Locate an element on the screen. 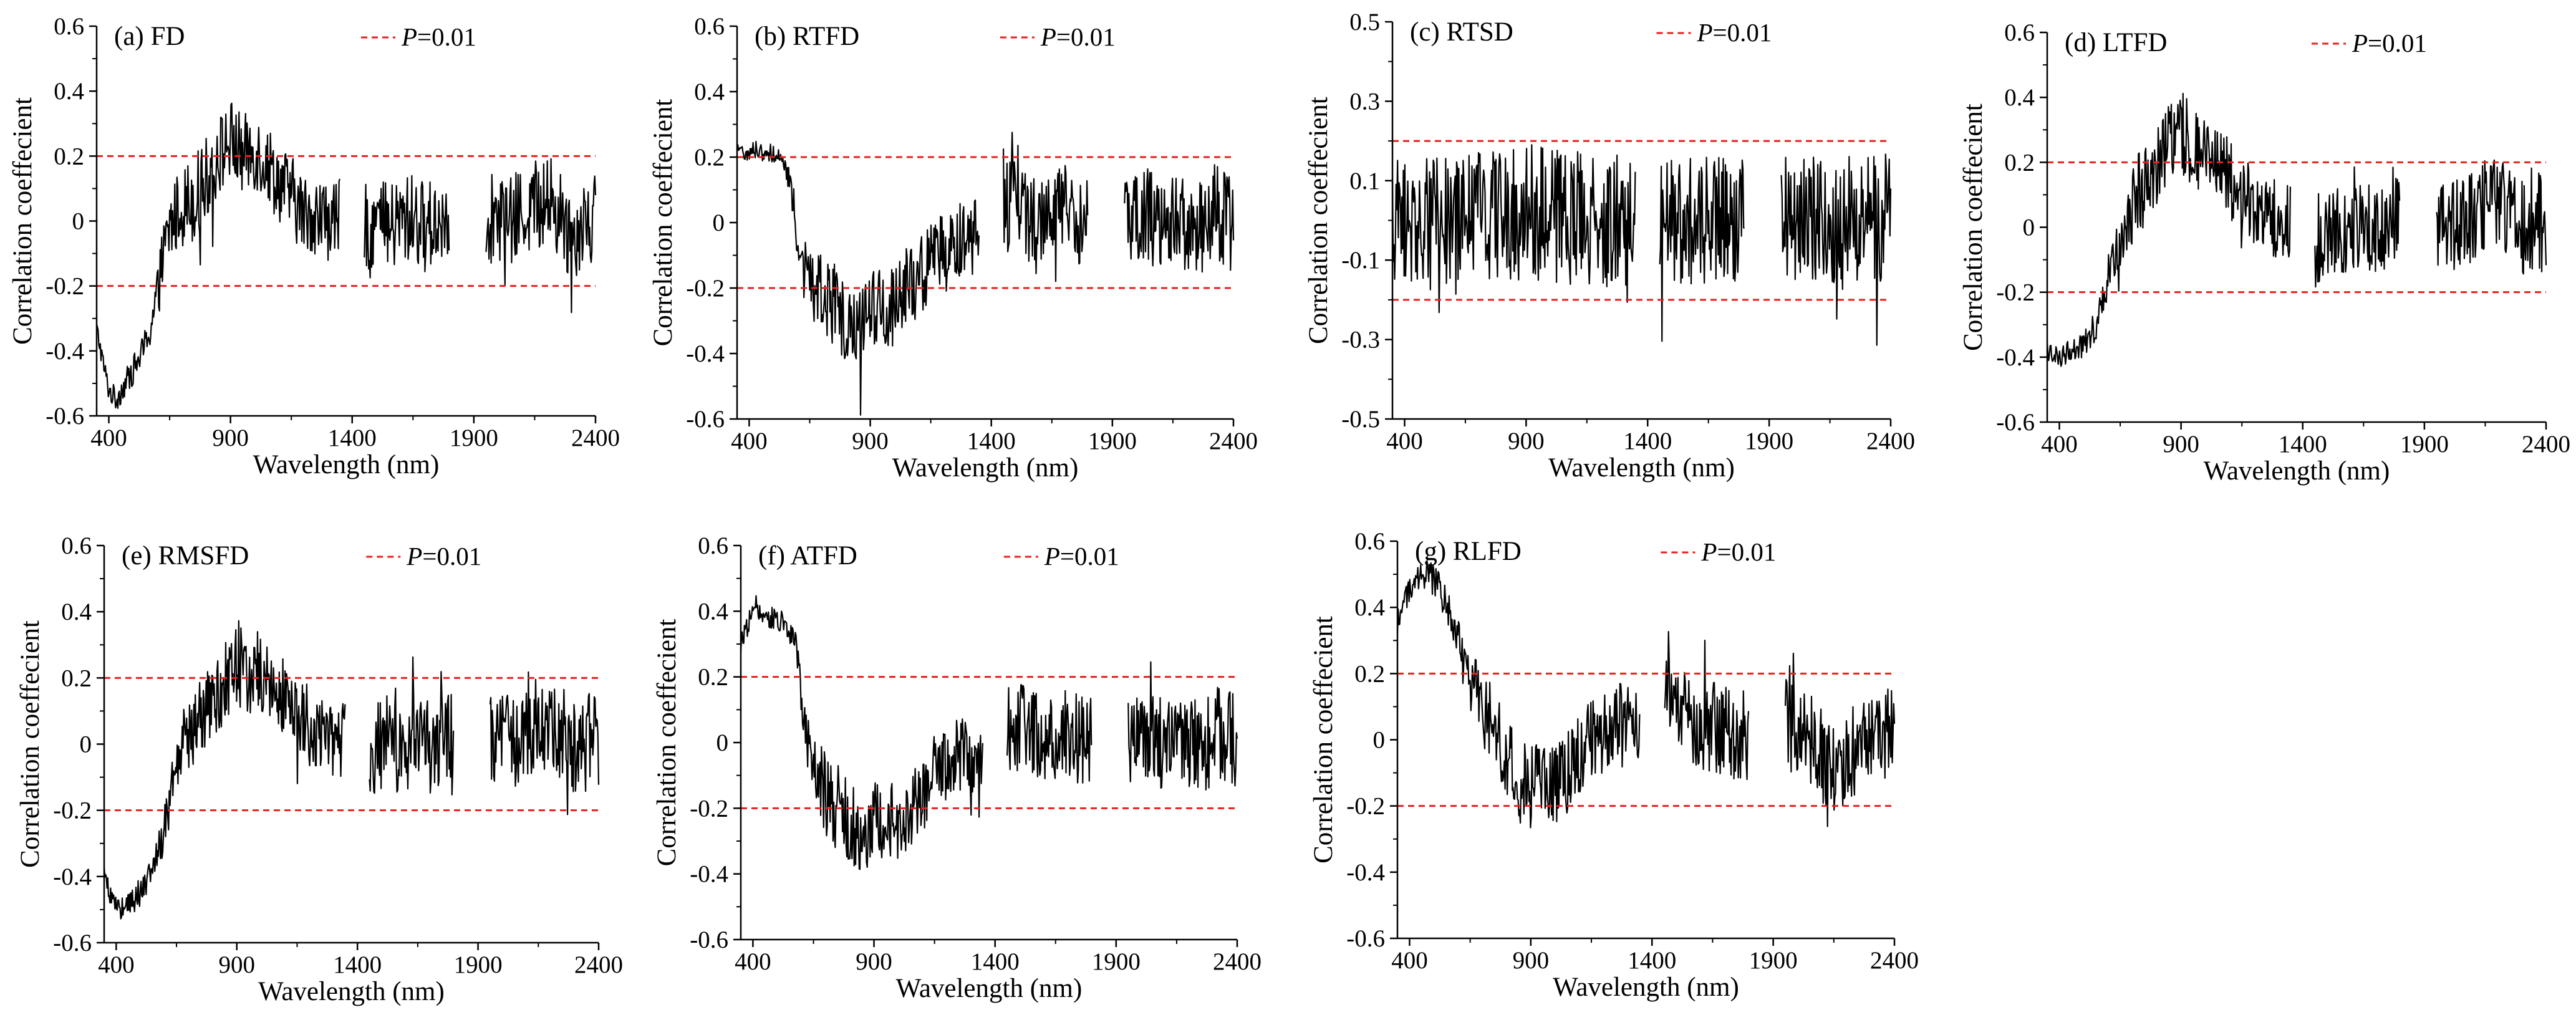 The image size is (2576, 1025). panel-label: (a) FD is located at coordinates (149, 37).